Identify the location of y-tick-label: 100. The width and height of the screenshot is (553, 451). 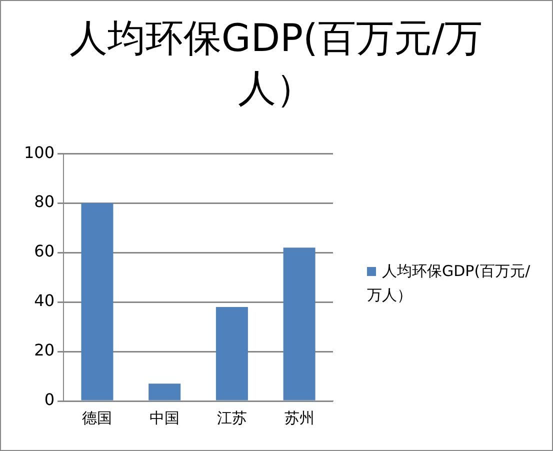
(39, 152).